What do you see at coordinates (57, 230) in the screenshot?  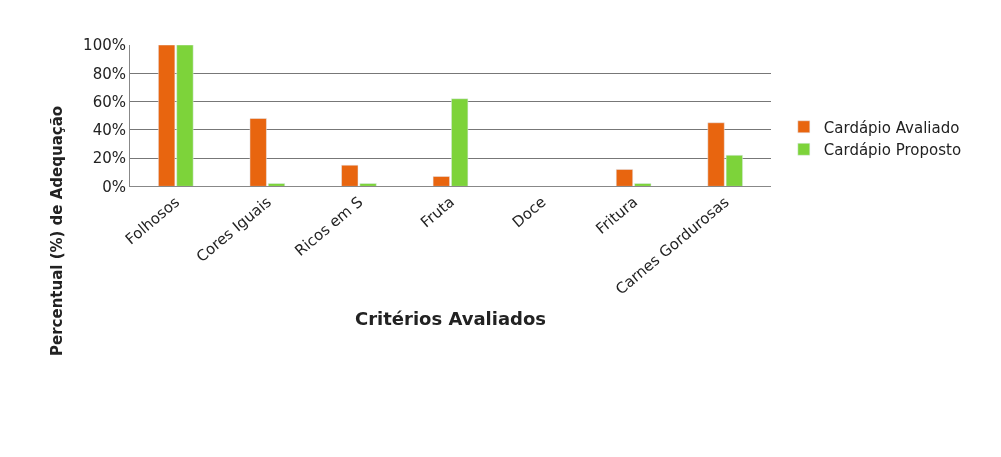 I see `y-axis-title: Percentual (%) de Adequação` at bounding box center [57, 230].